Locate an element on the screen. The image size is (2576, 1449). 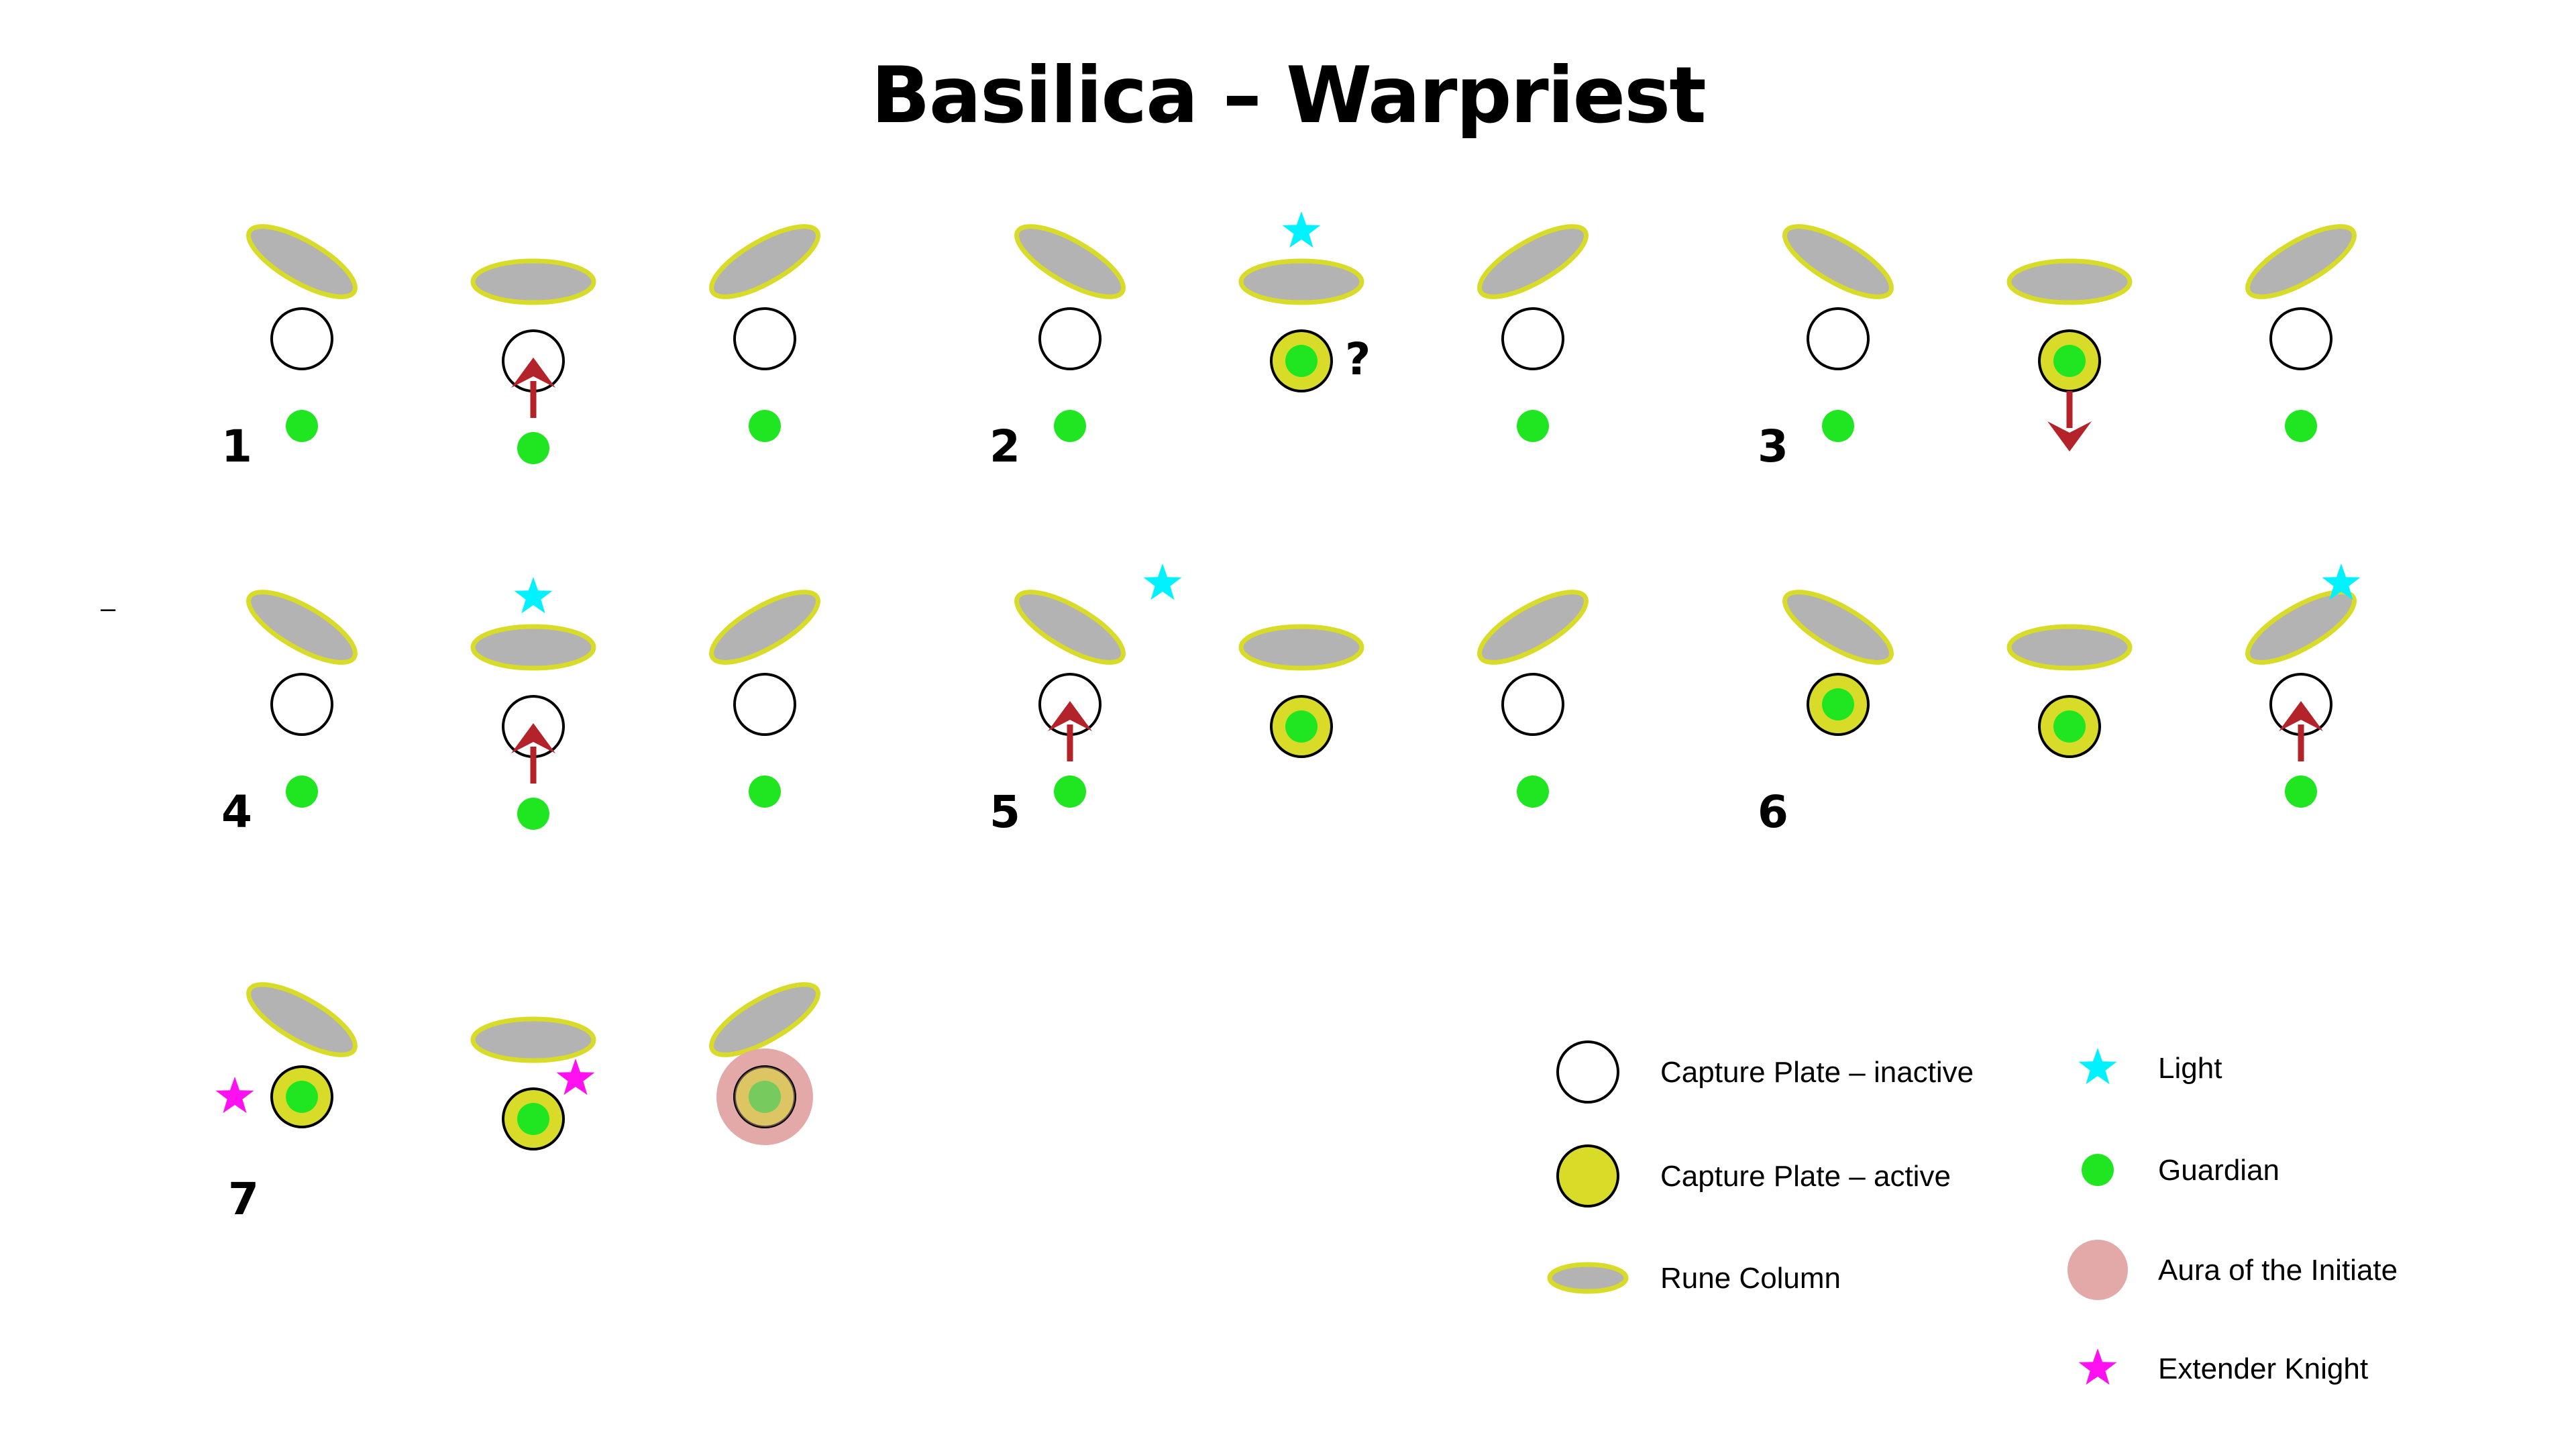
legend-item: Capture Plate – active is located at coordinates (1753, 1176).